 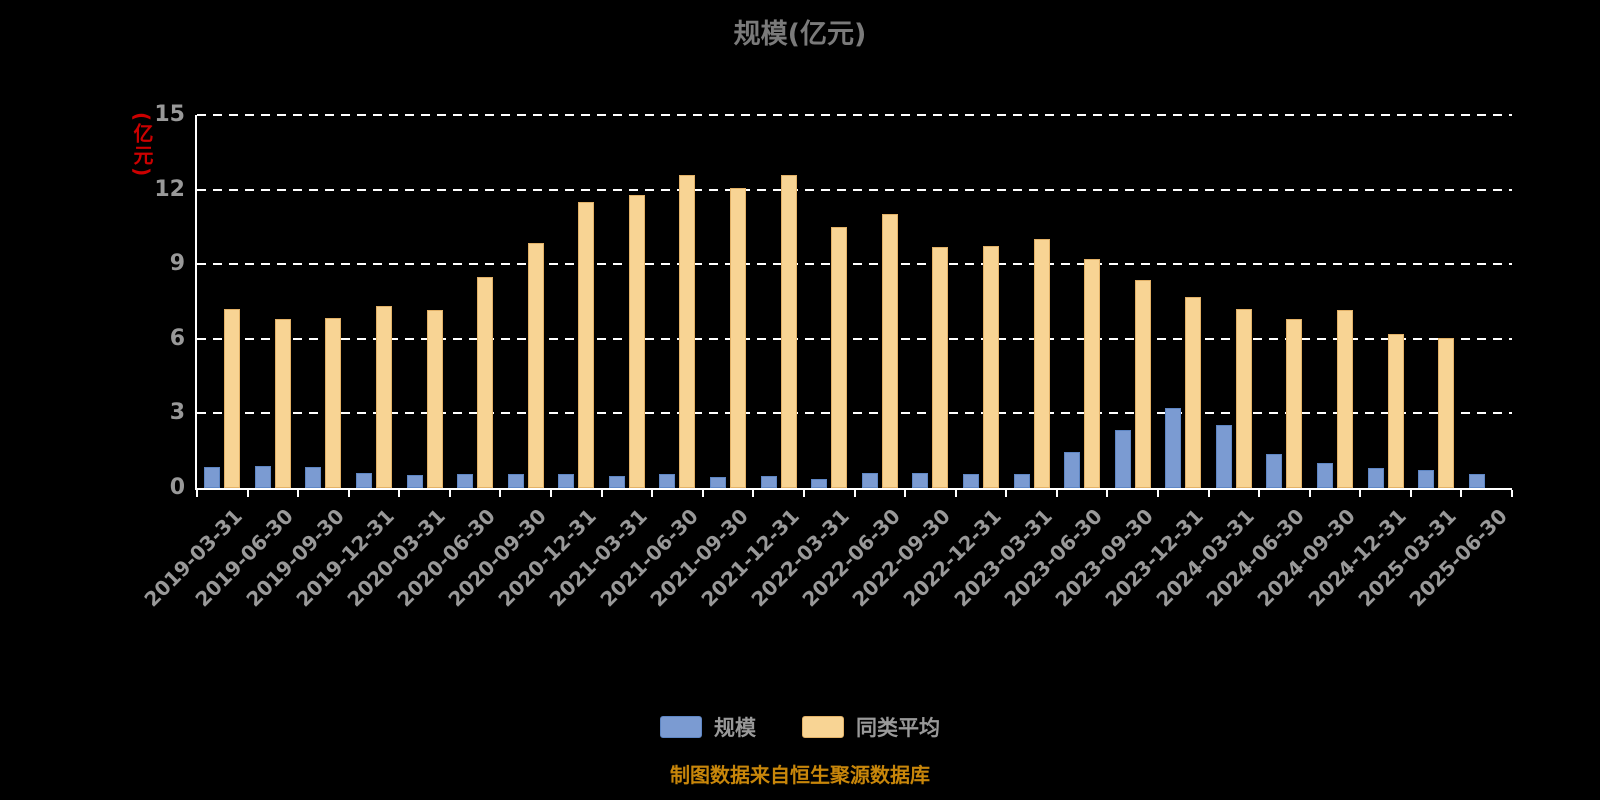 What do you see at coordinates (177, 264) in the screenshot?
I see `y-tick-label: 9` at bounding box center [177, 264].